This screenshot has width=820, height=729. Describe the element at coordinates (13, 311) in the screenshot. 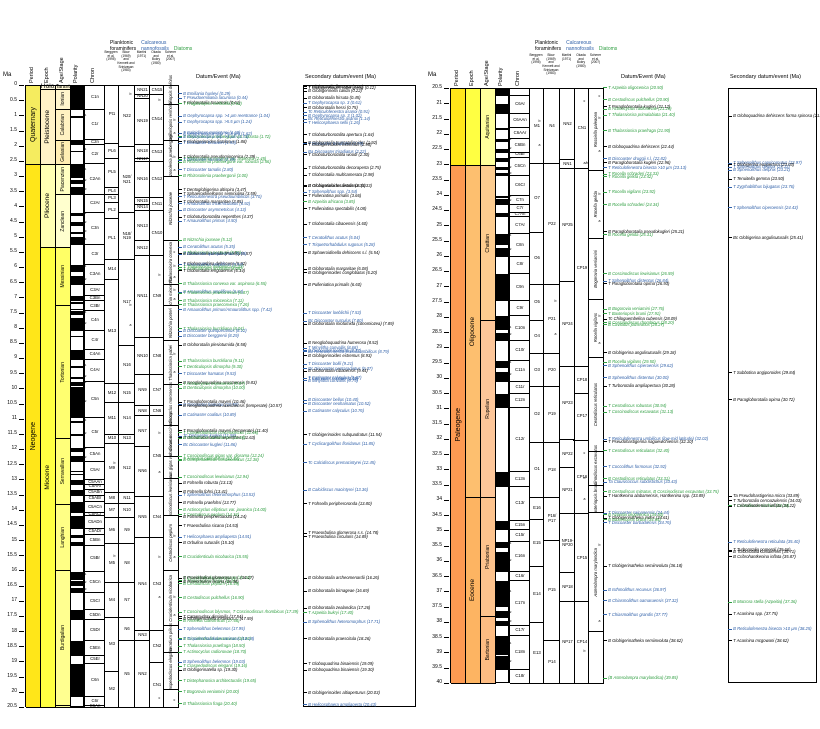

I see `axis-tick-label: 7.5` at that location.